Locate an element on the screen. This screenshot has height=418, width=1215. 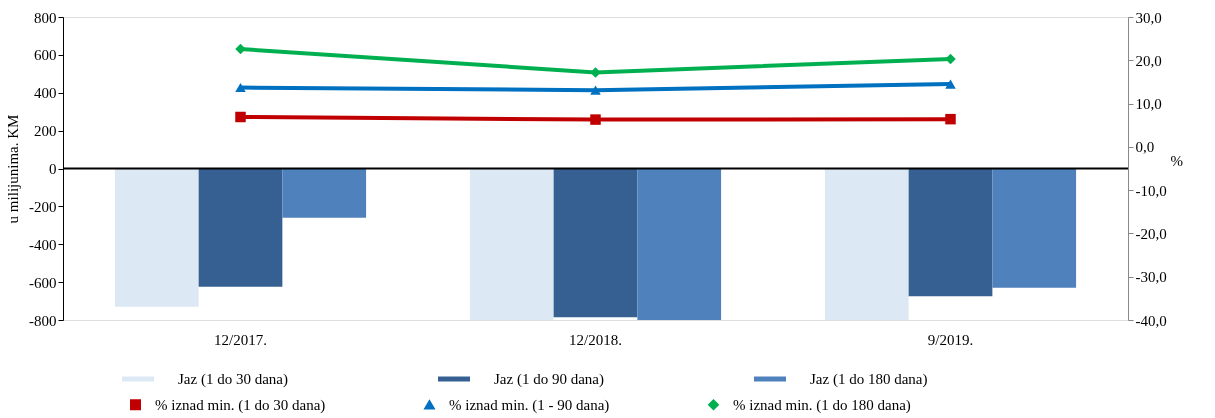
legend-label: % iznad min. (1 do 180 dana) is located at coordinates (822, 405).